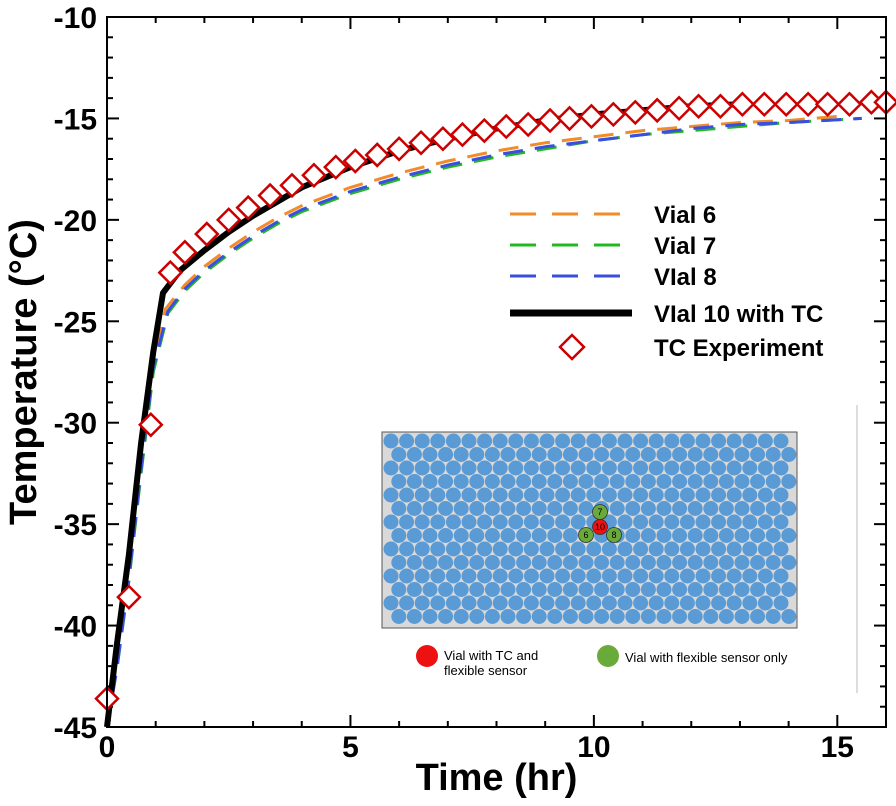  Describe the element at coordinates (75, 424) in the screenshot. I see `y-tick-label: -30` at that location.